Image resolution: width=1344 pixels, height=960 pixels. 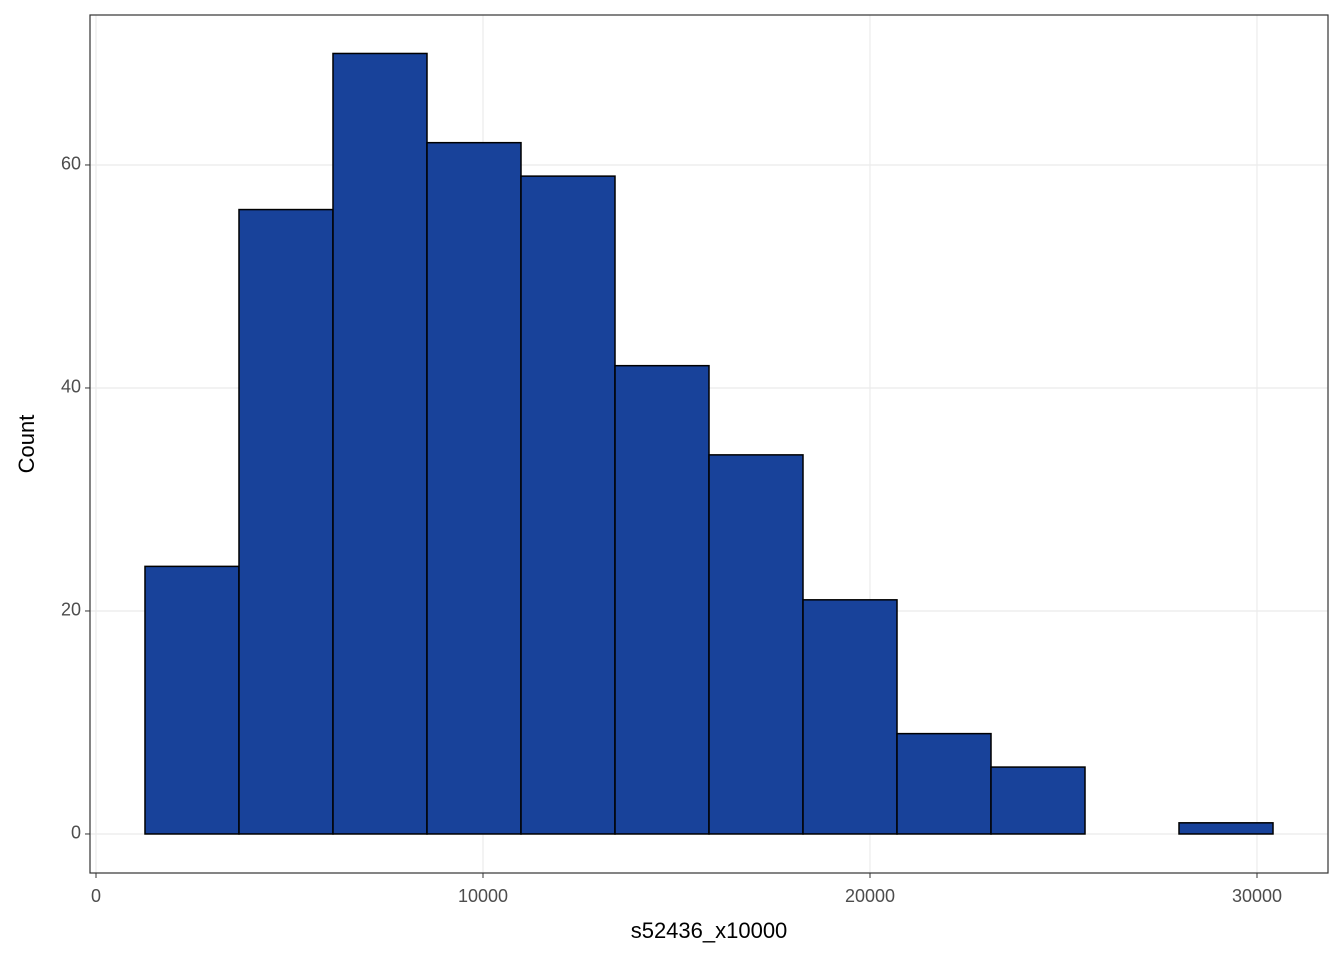 What do you see at coordinates (76, 833) in the screenshot?
I see `y-tick-label: 0` at bounding box center [76, 833].